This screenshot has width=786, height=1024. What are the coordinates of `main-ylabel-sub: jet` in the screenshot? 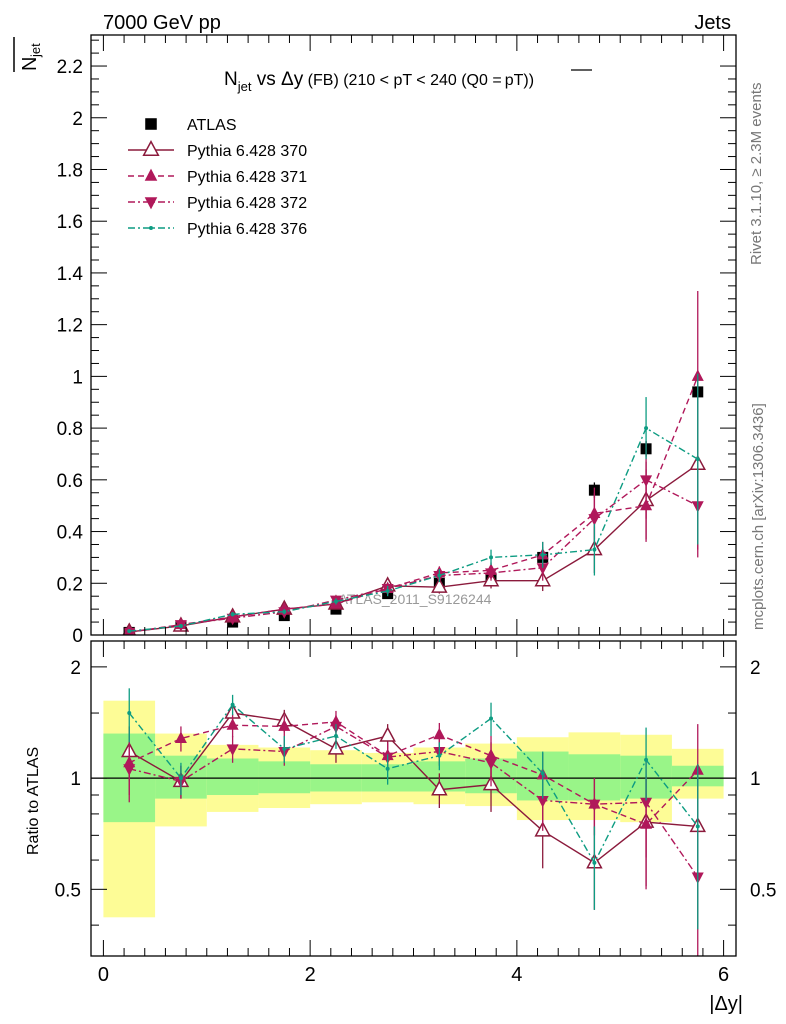 It's located at (35, 50).